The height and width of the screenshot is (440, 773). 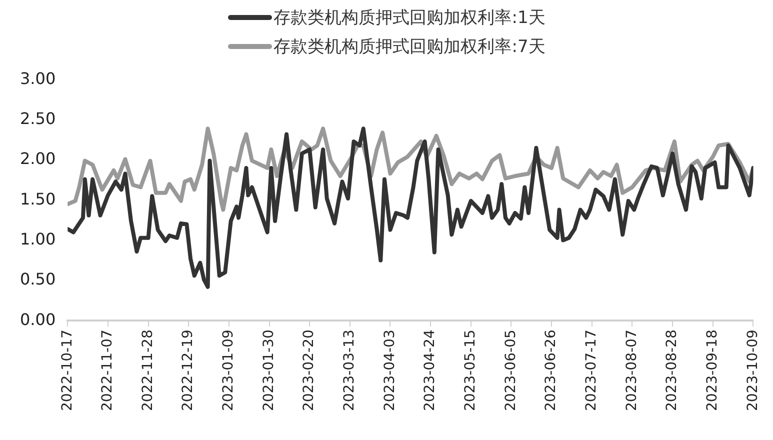 What do you see at coordinates (38, 78) in the screenshot?
I see `y-tick-label: 3.00` at bounding box center [38, 78].